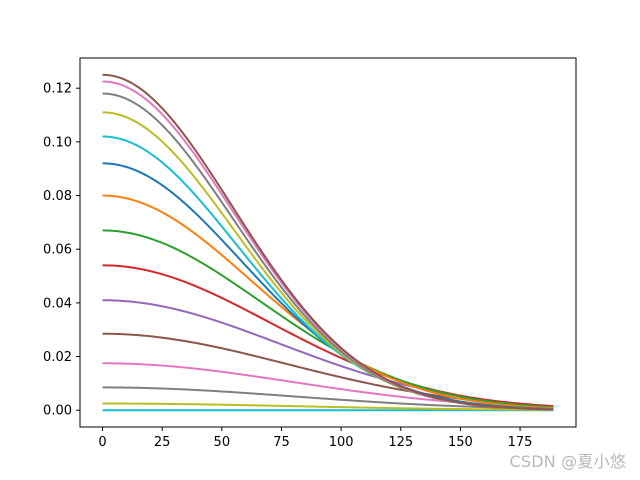 This screenshot has height=480, width=640. I want to click on y-tick-label: 0.00, so click(57, 411).